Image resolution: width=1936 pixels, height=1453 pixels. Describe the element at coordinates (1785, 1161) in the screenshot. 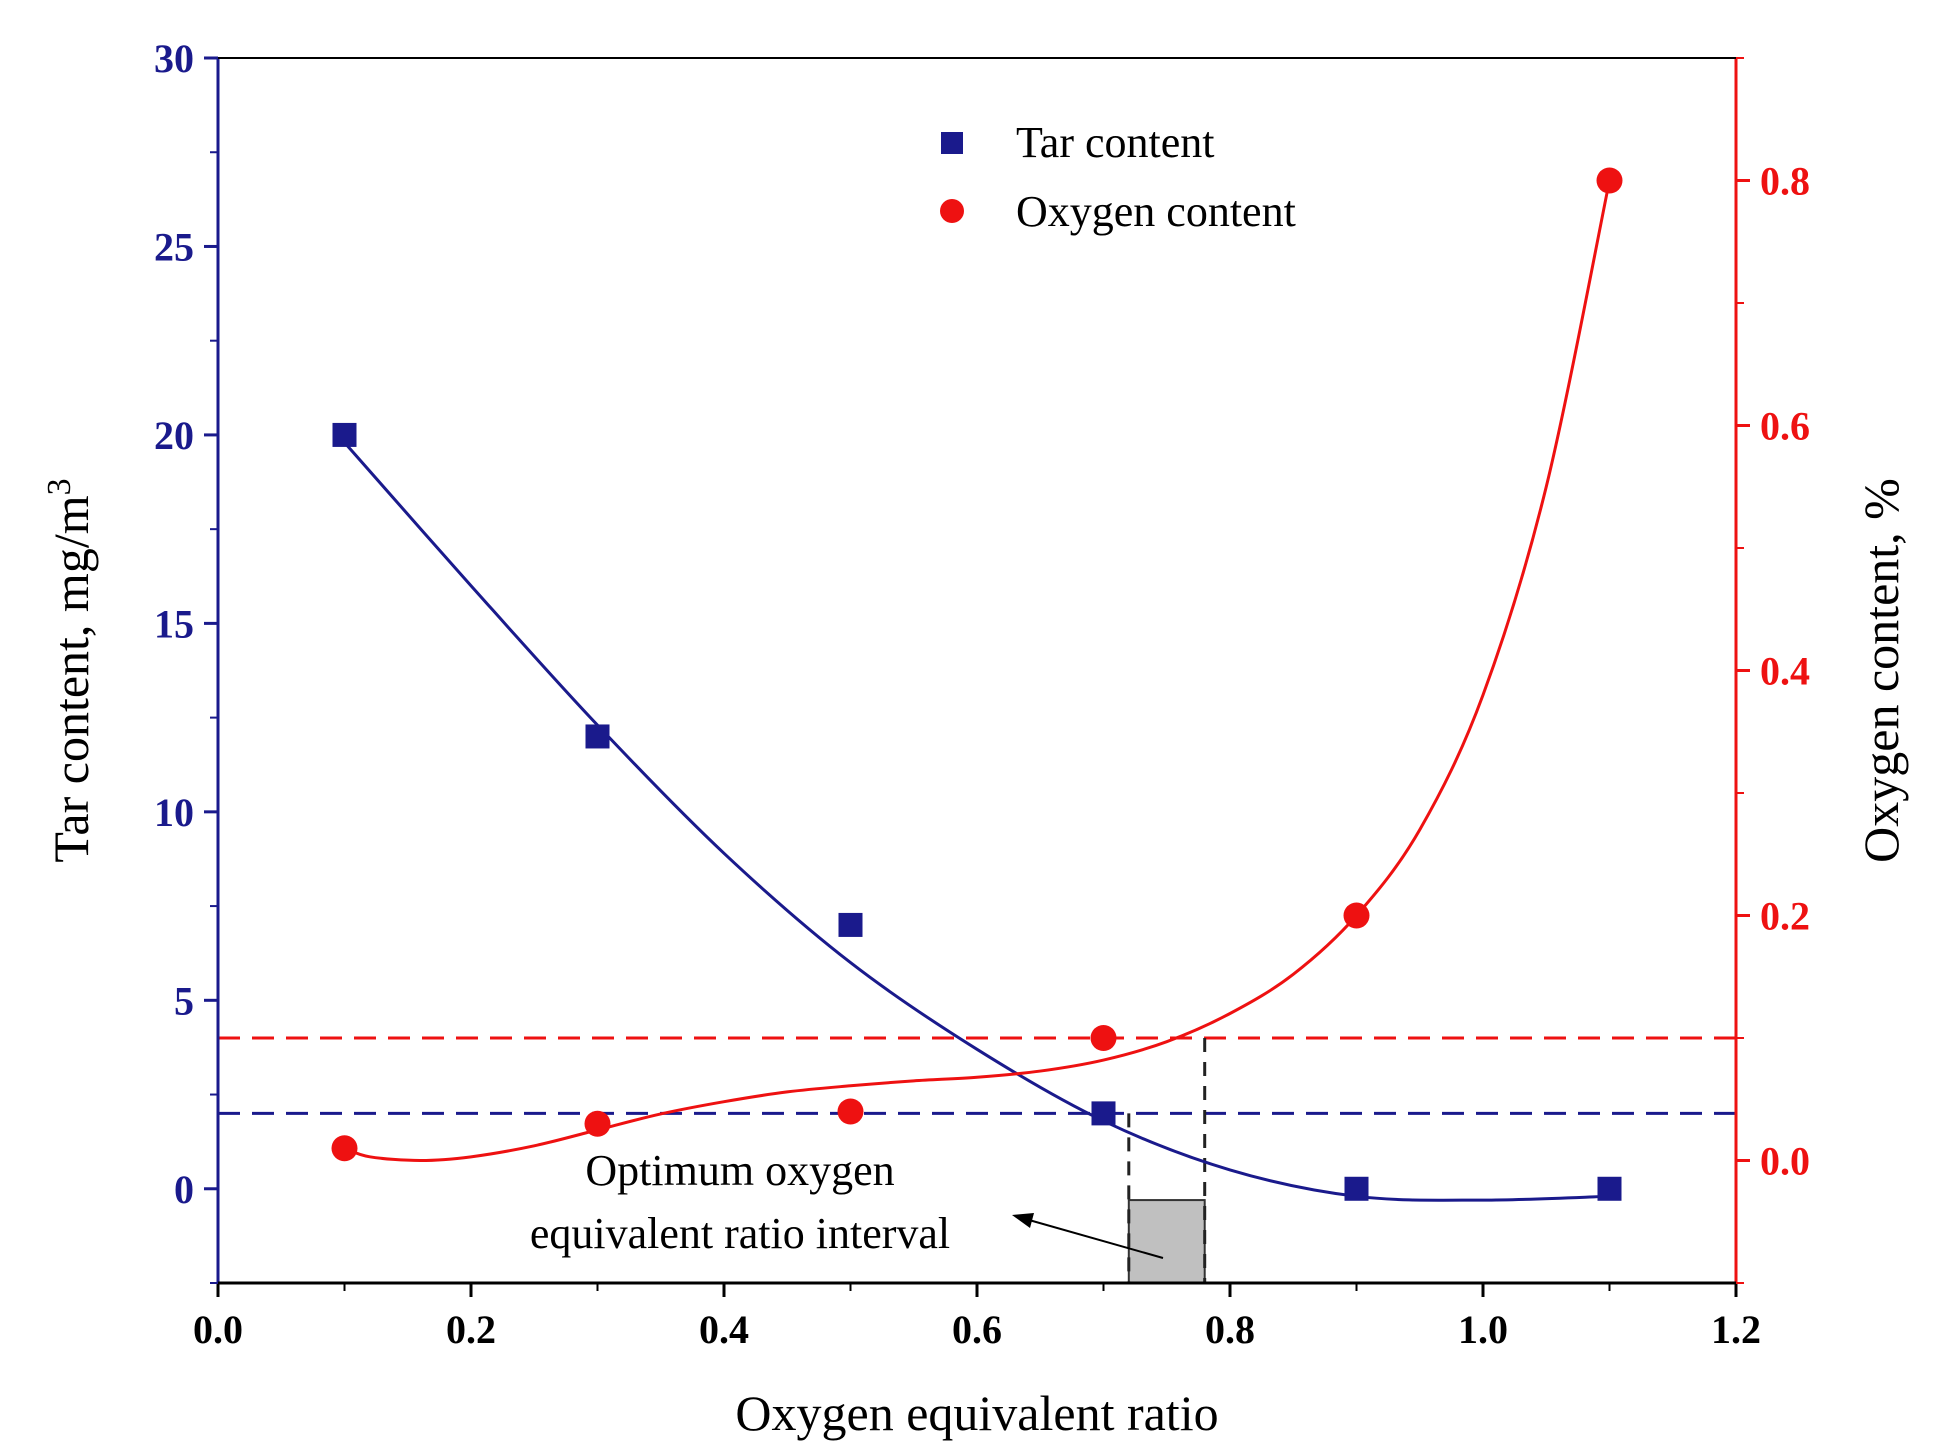

I see `right-y-tick-label: 0.0` at that location.